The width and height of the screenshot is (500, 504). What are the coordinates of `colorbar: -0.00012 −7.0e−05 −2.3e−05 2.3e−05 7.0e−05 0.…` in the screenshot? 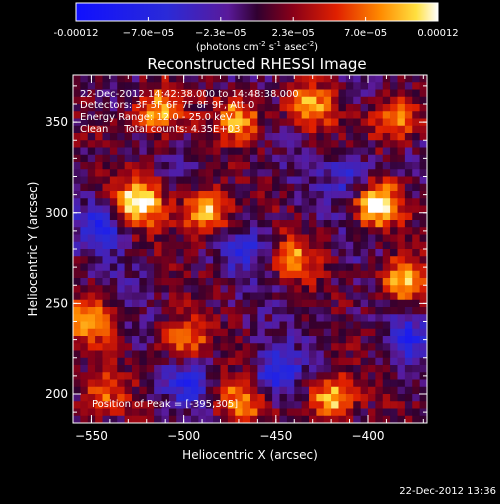 It's located at (256, 27).